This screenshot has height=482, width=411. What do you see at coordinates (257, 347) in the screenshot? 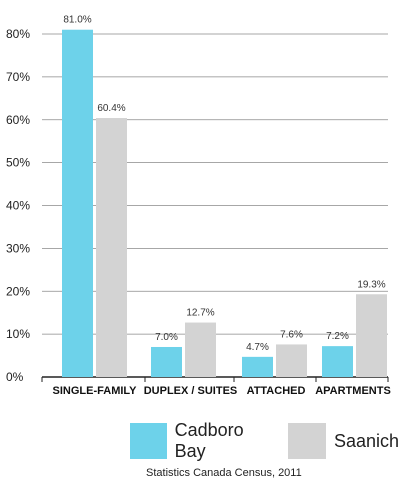
I see `data-label: 4.7%` at bounding box center [257, 347].